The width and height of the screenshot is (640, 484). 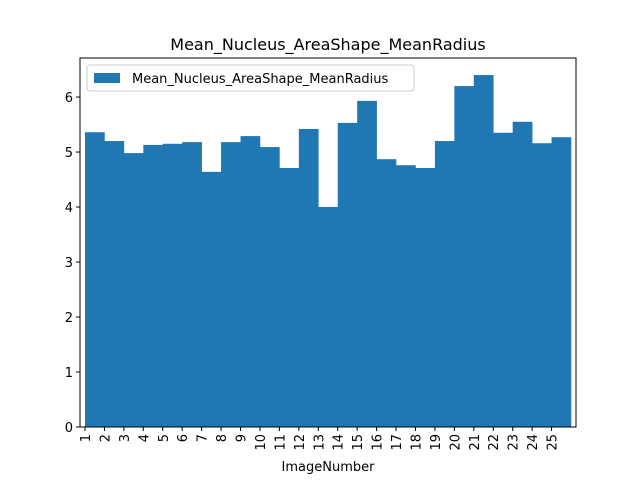 What do you see at coordinates (144, 438) in the screenshot?
I see `x-tick-label: 4` at bounding box center [144, 438].